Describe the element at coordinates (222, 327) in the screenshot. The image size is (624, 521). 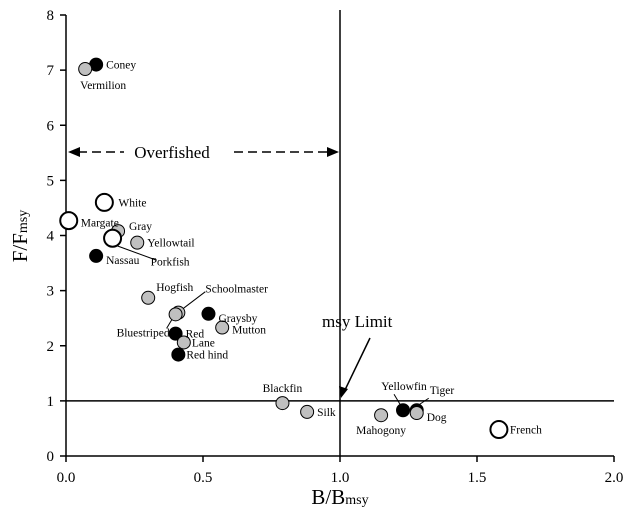
I see `point-mutton` at that location.